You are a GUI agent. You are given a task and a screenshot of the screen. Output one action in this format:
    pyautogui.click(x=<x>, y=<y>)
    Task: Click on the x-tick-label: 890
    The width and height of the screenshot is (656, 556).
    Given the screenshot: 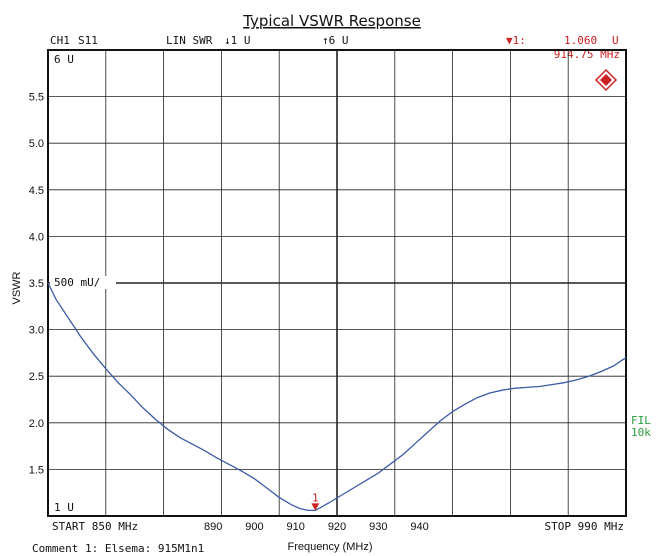 What is the action you would take?
    pyautogui.click(x=213, y=527)
    